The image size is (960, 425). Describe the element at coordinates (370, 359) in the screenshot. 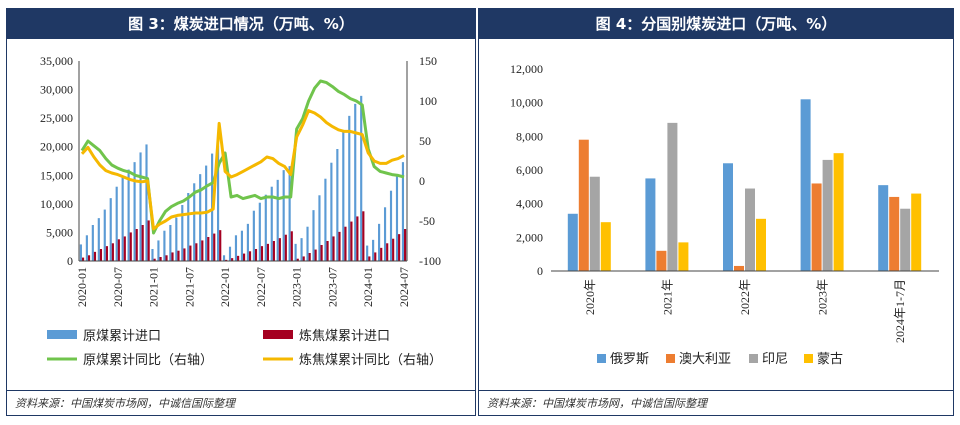

I see `legend-label: 炼焦煤累计同比（右轴）` at that location.